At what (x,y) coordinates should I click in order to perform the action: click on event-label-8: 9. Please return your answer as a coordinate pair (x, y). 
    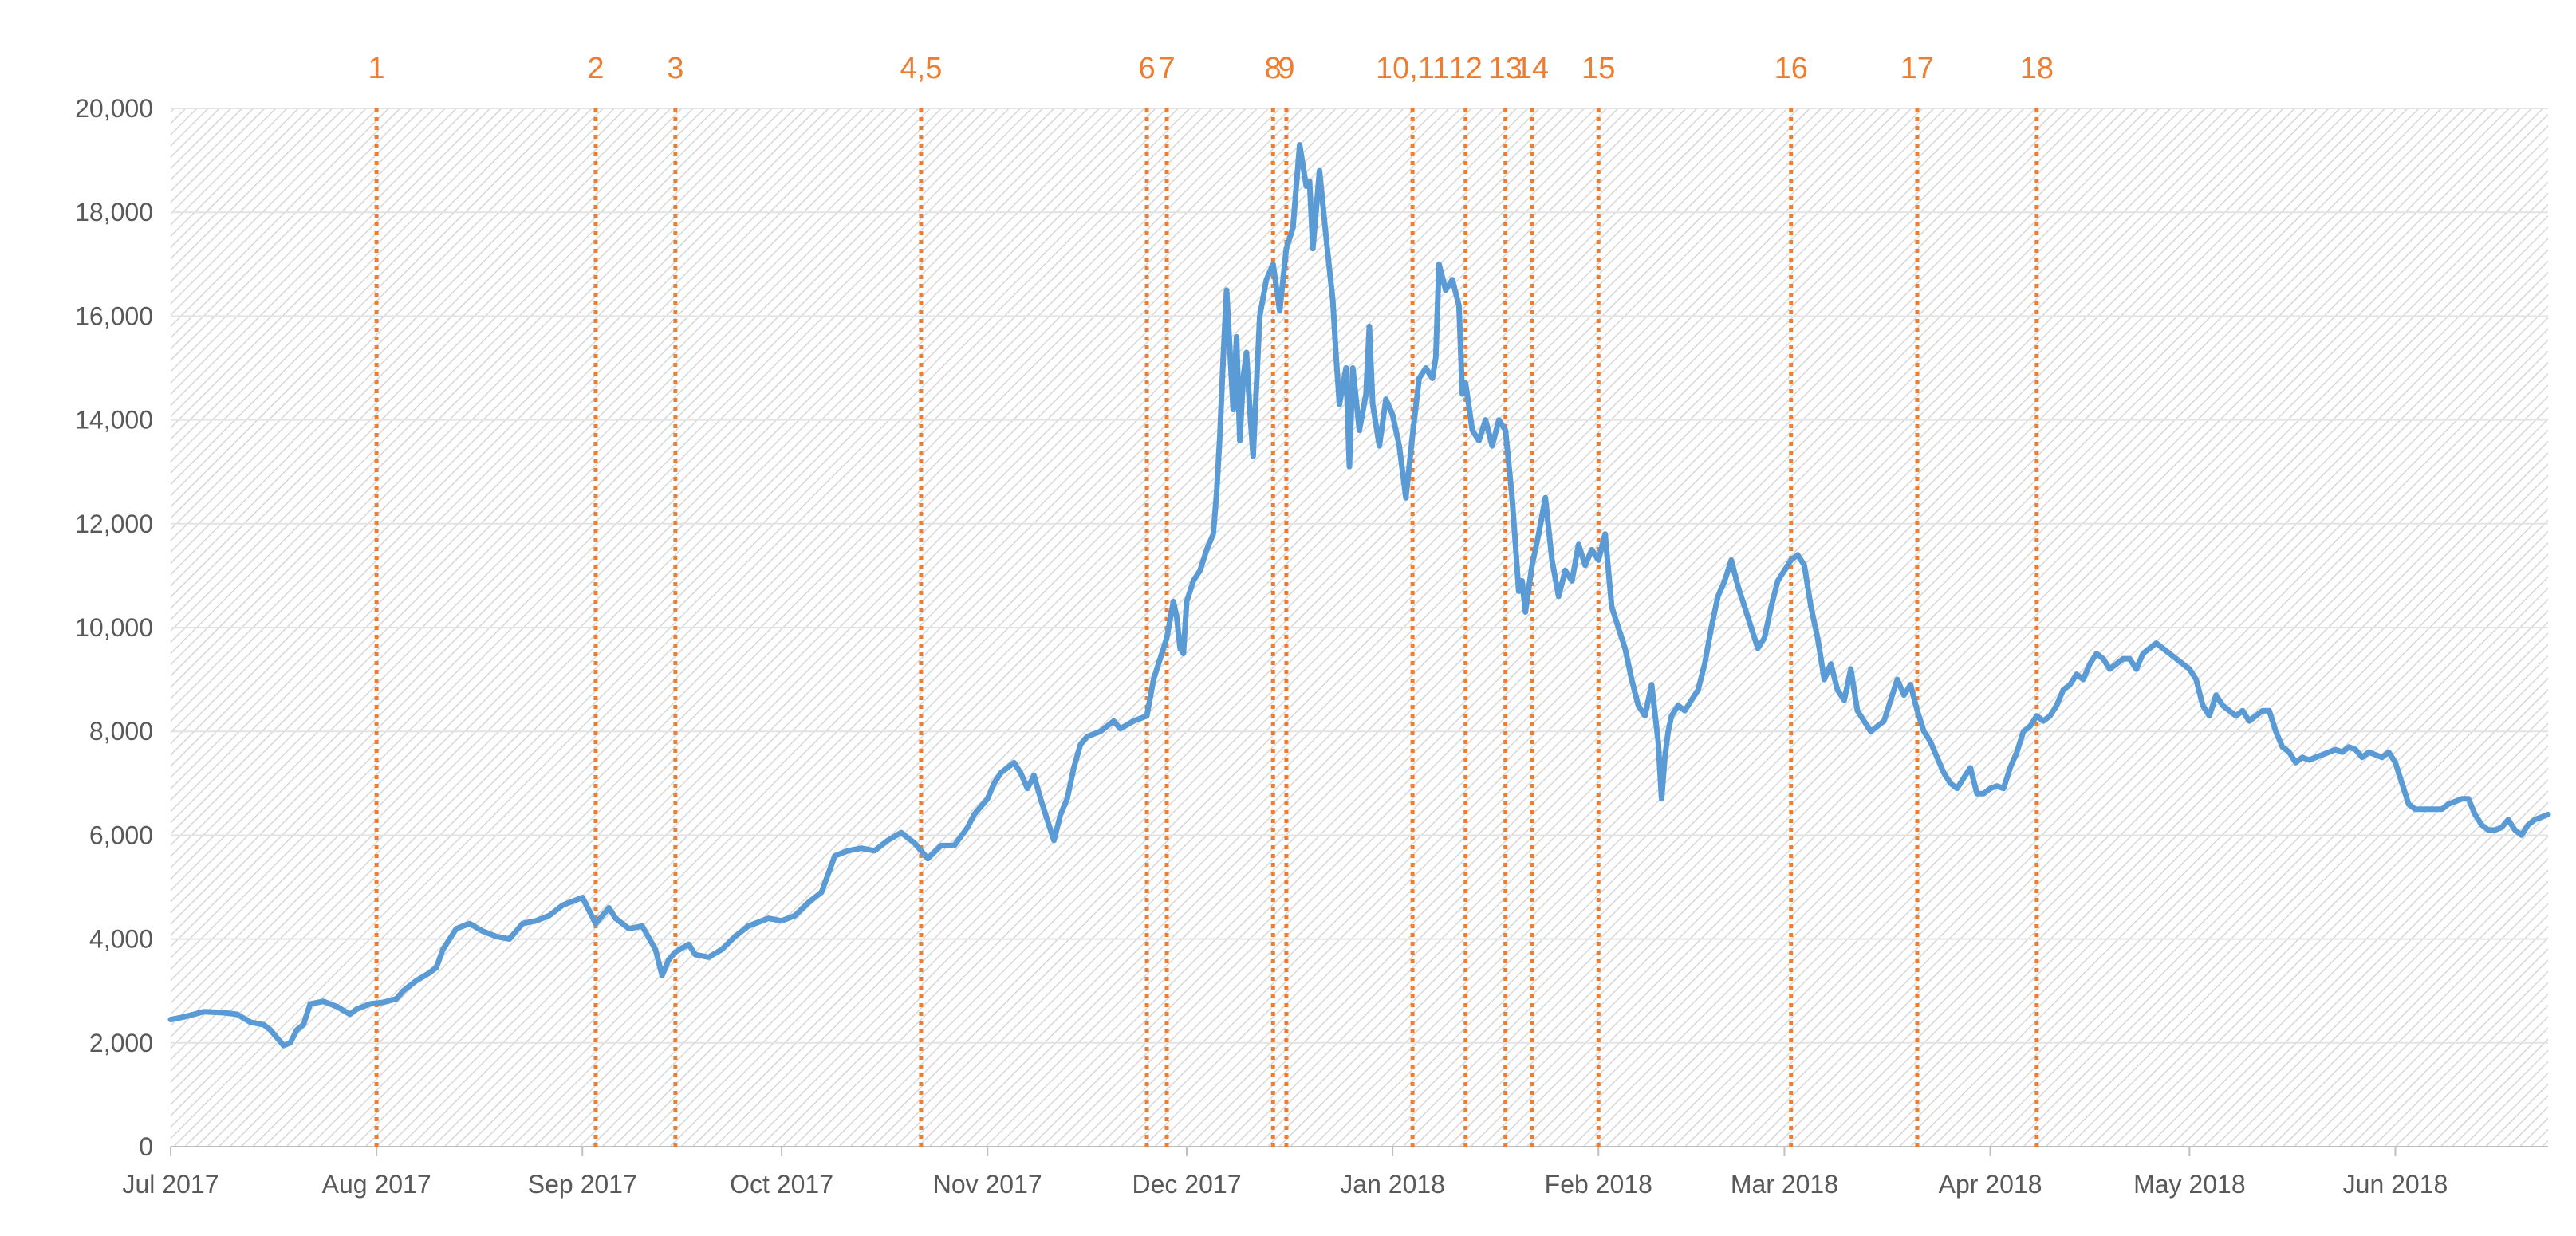
    Looking at the image, I should click on (1286, 68).